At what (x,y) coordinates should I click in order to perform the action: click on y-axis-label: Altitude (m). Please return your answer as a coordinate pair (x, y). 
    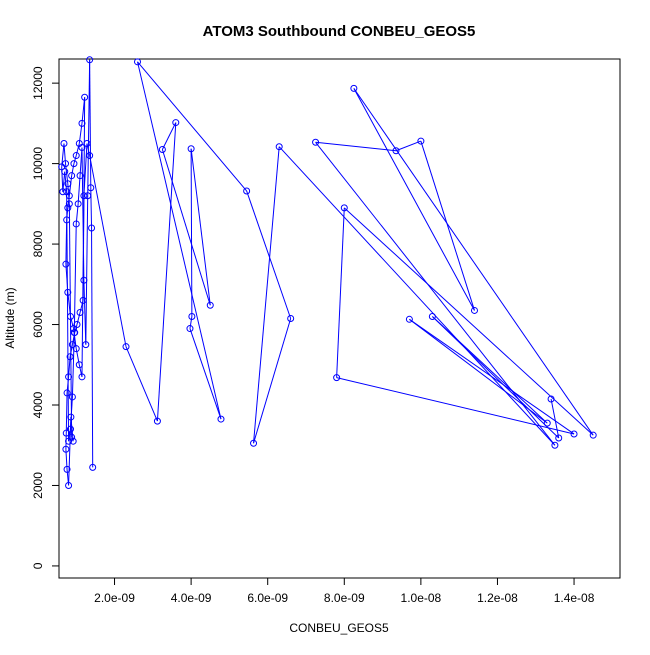
    Looking at the image, I should click on (10, 317).